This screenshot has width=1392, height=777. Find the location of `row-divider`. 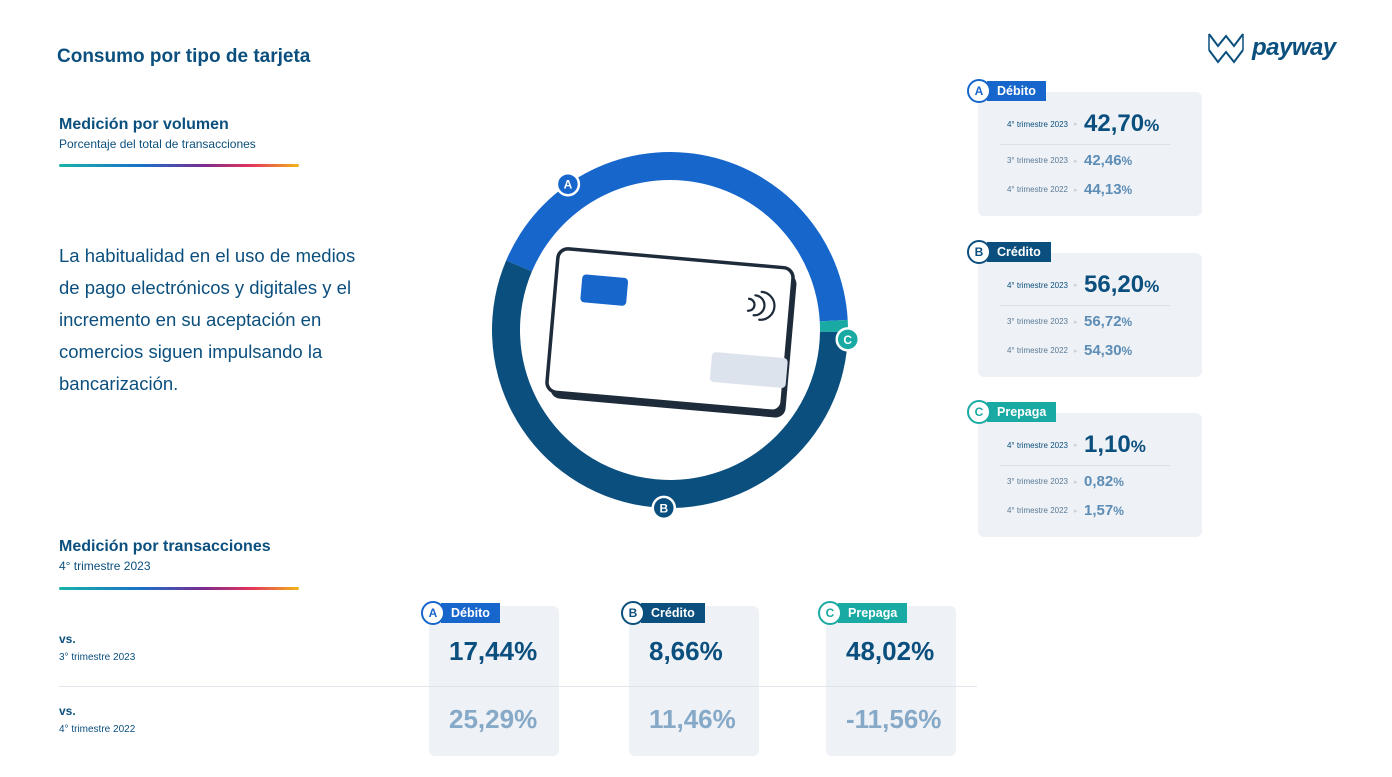

row-divider is located at coordinates (518, 686).